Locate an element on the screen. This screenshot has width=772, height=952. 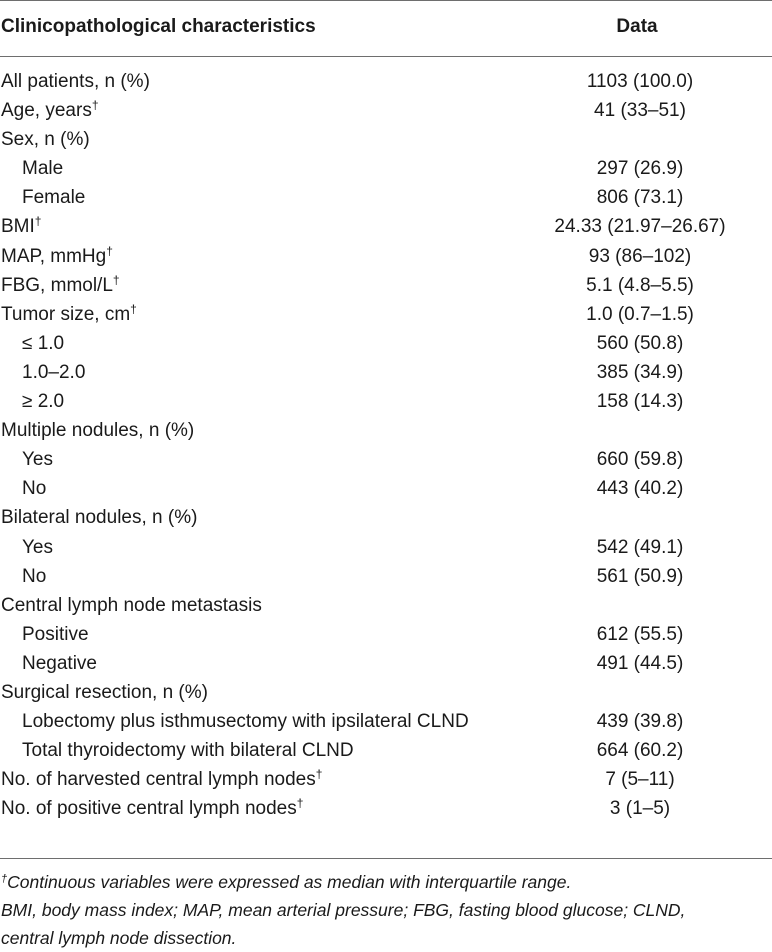
table-row: All patients, n (%) 1103 (100.0) is located at coordinates (386, 85).